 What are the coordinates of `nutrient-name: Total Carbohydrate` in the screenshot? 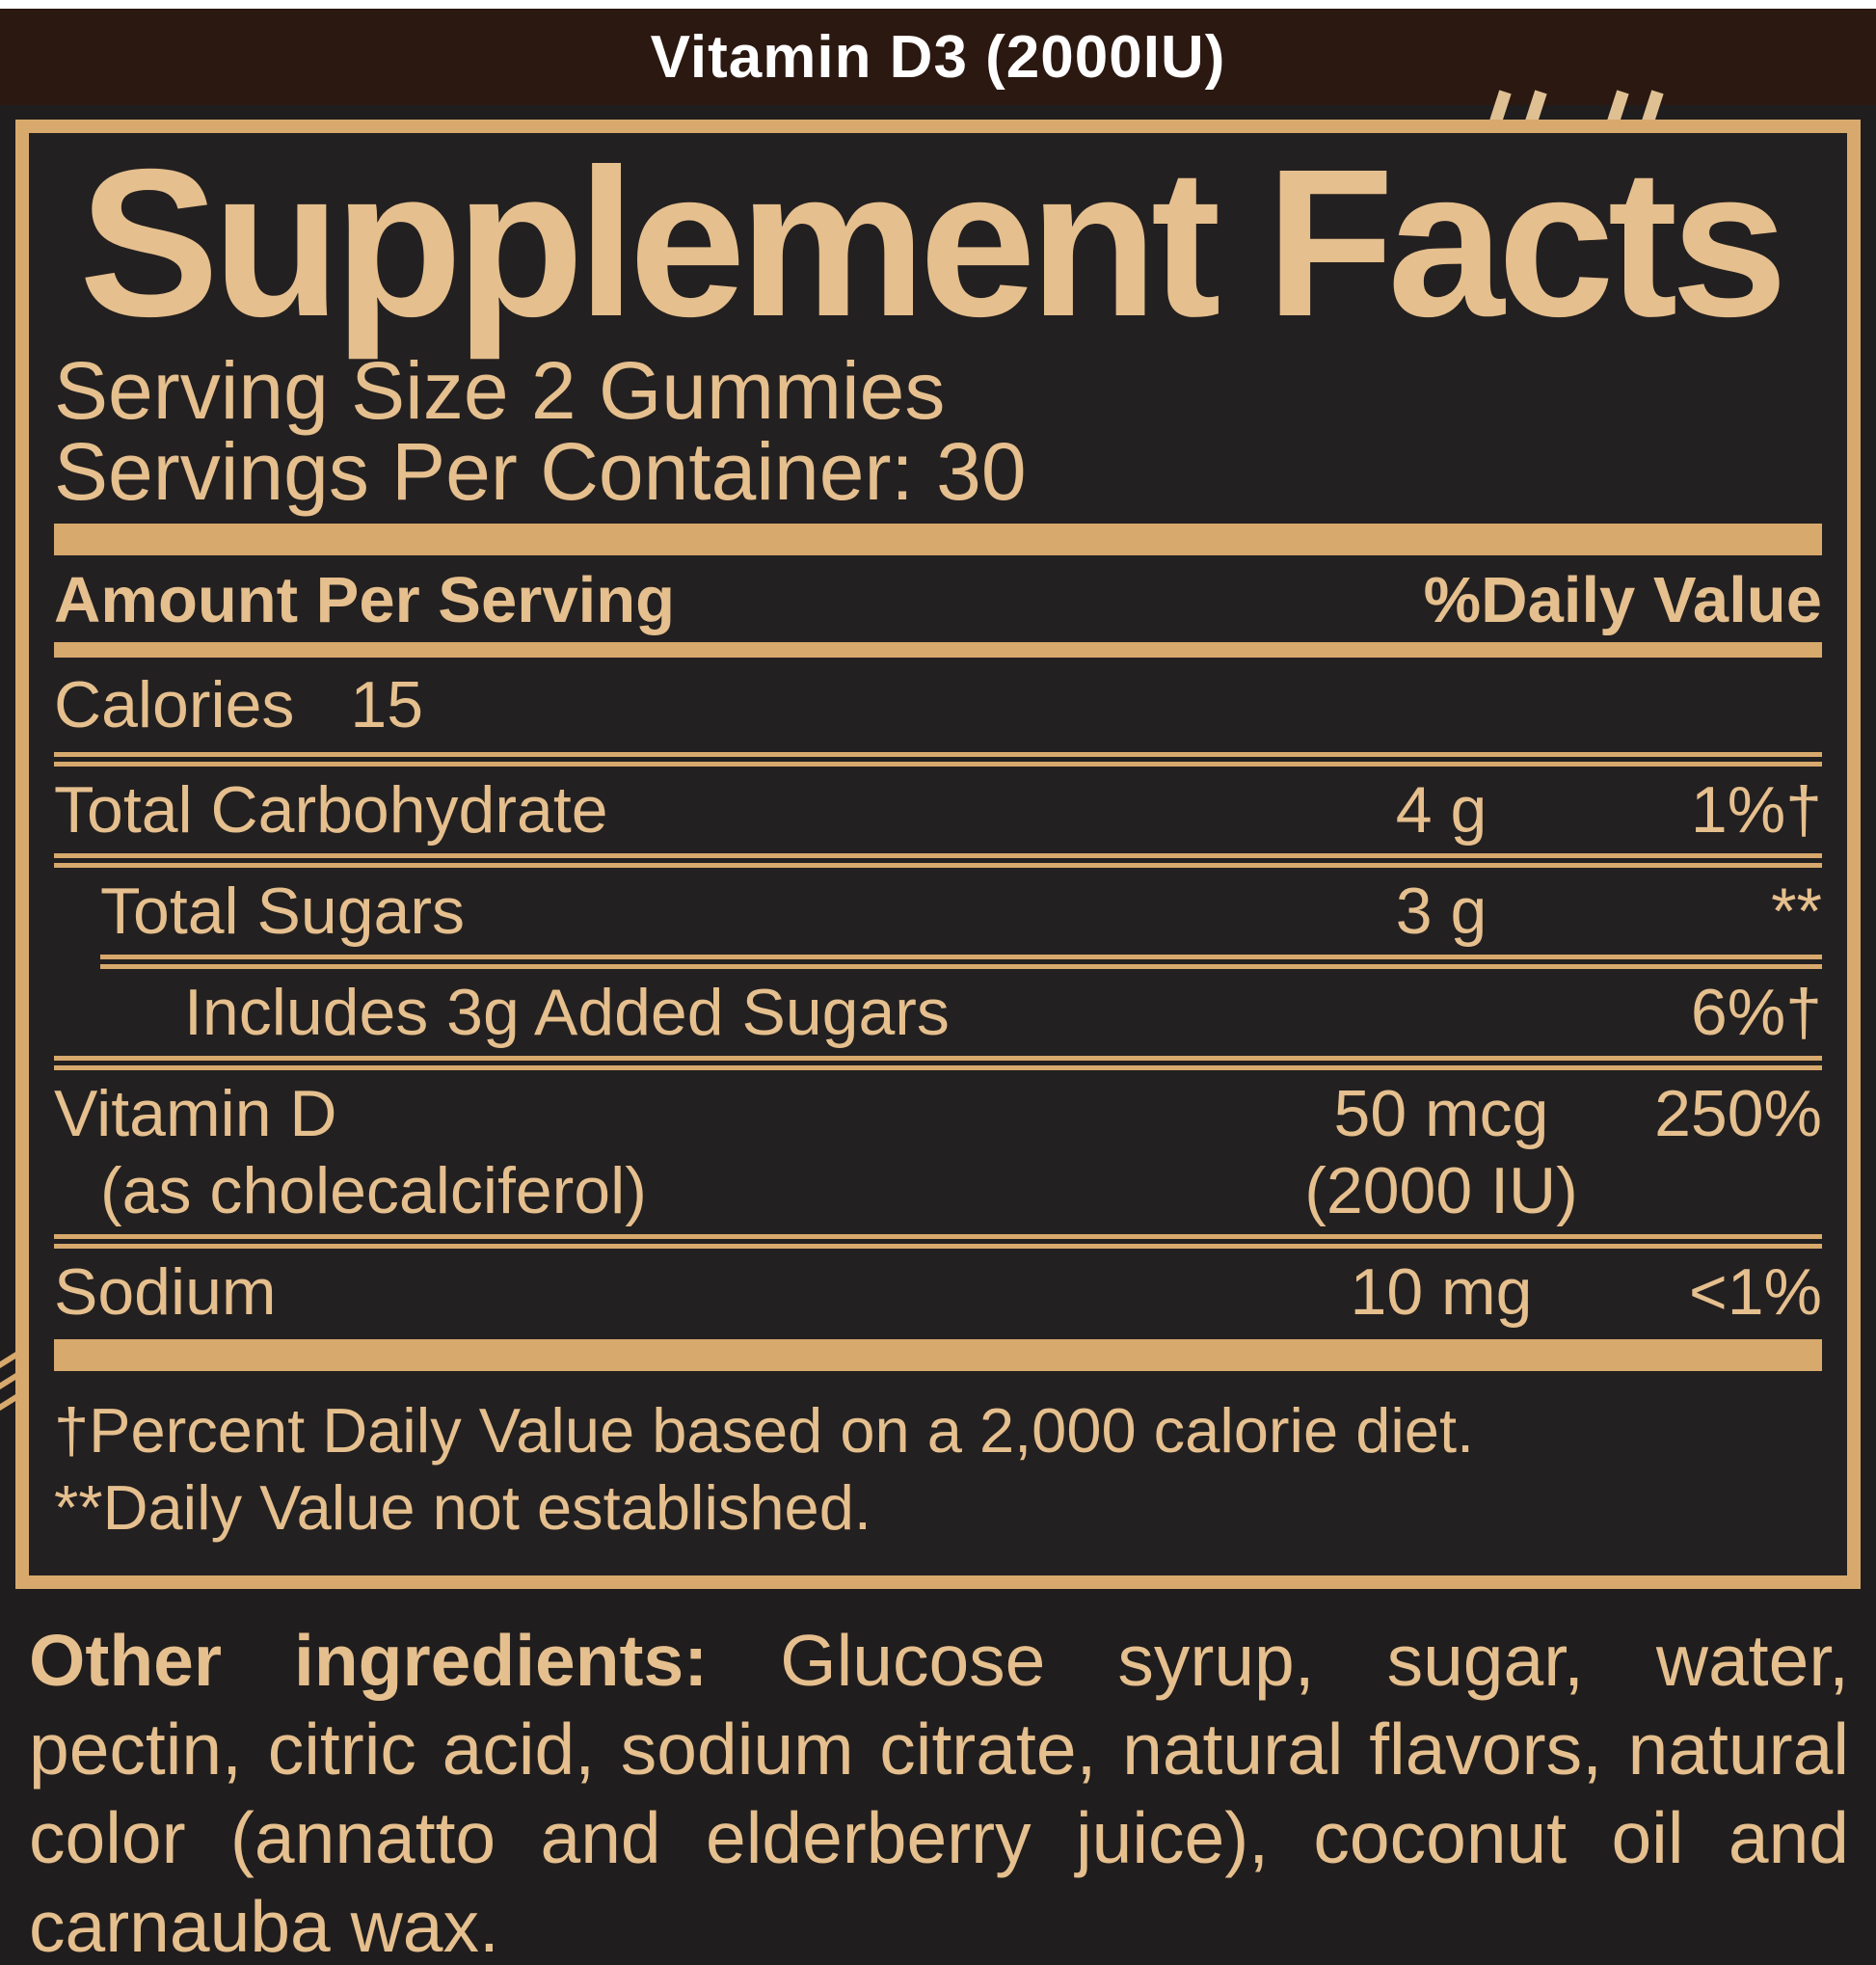 It's located at (331, 810).